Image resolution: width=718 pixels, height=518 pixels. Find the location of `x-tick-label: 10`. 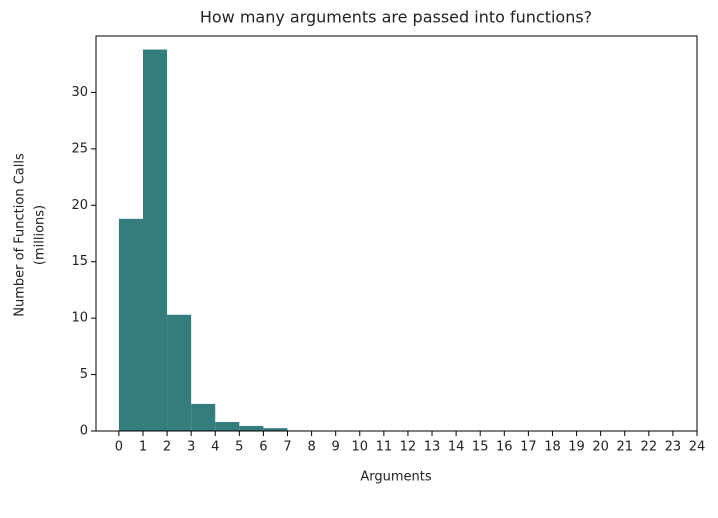

x-tick-label: 10 is located at coordinates (359, 447).